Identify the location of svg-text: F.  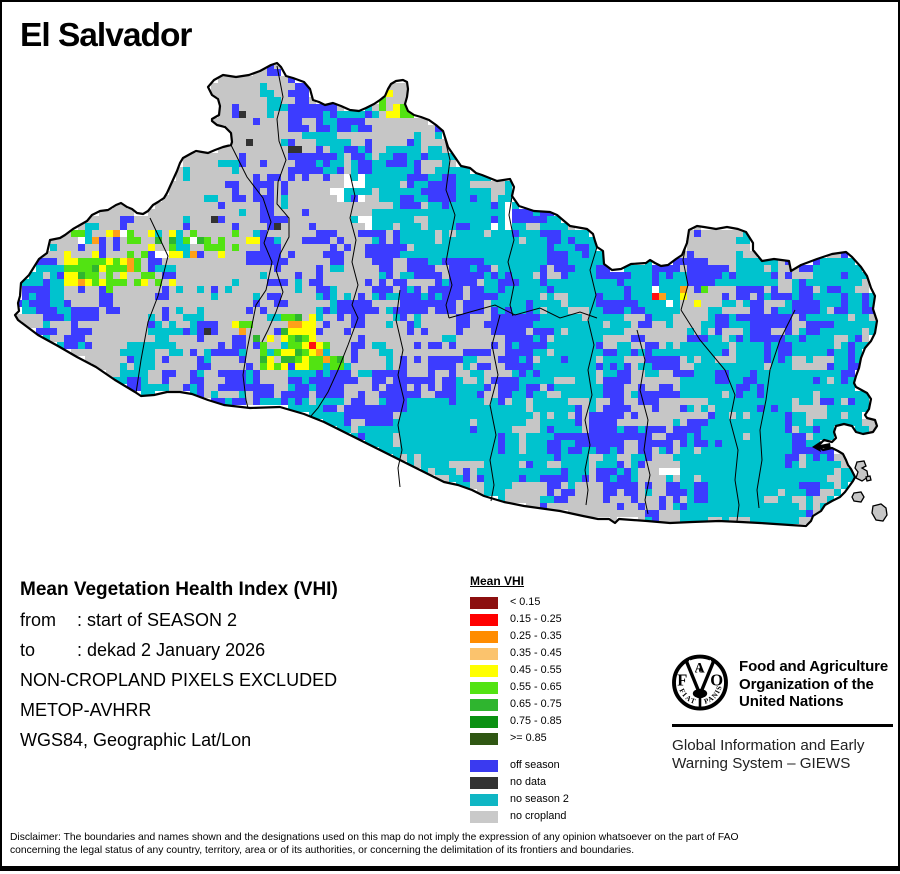
(682, 680).